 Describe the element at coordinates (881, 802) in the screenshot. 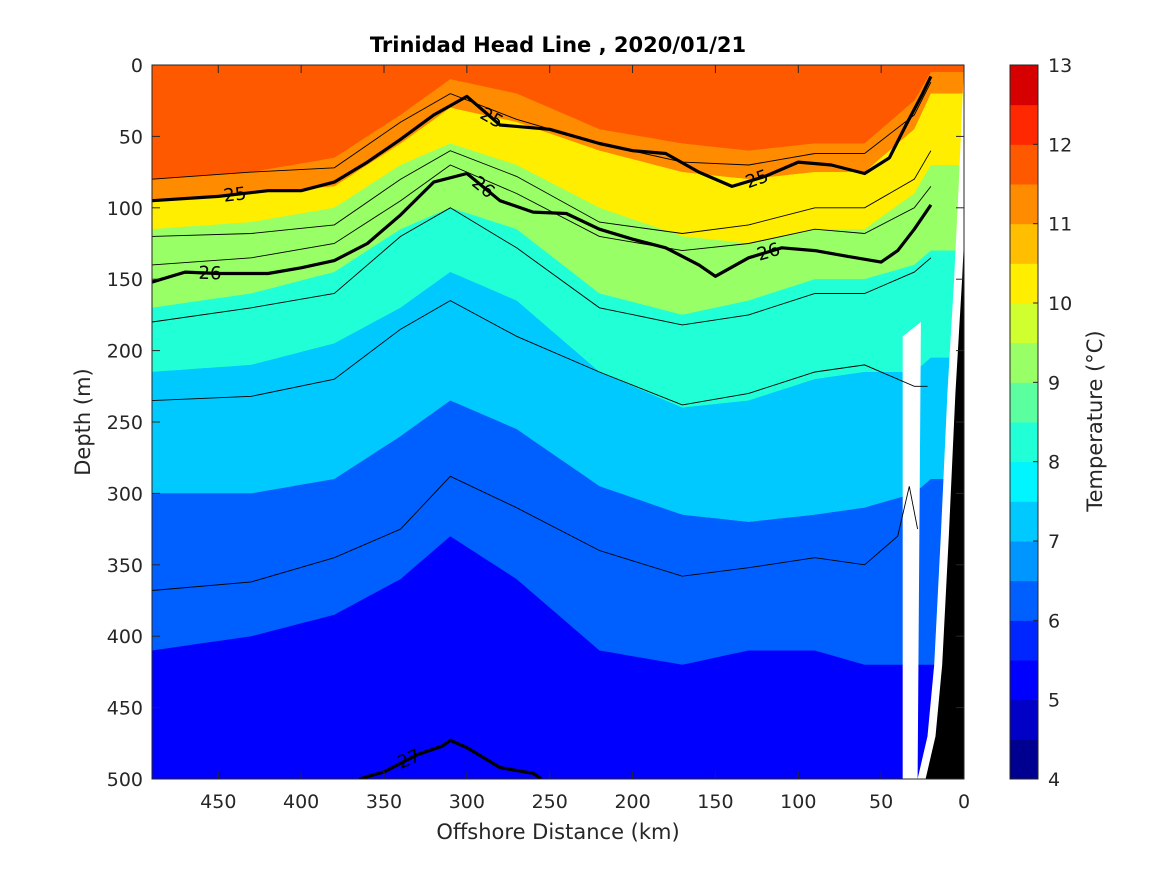

I see `x-tick-label: 50` at that location.